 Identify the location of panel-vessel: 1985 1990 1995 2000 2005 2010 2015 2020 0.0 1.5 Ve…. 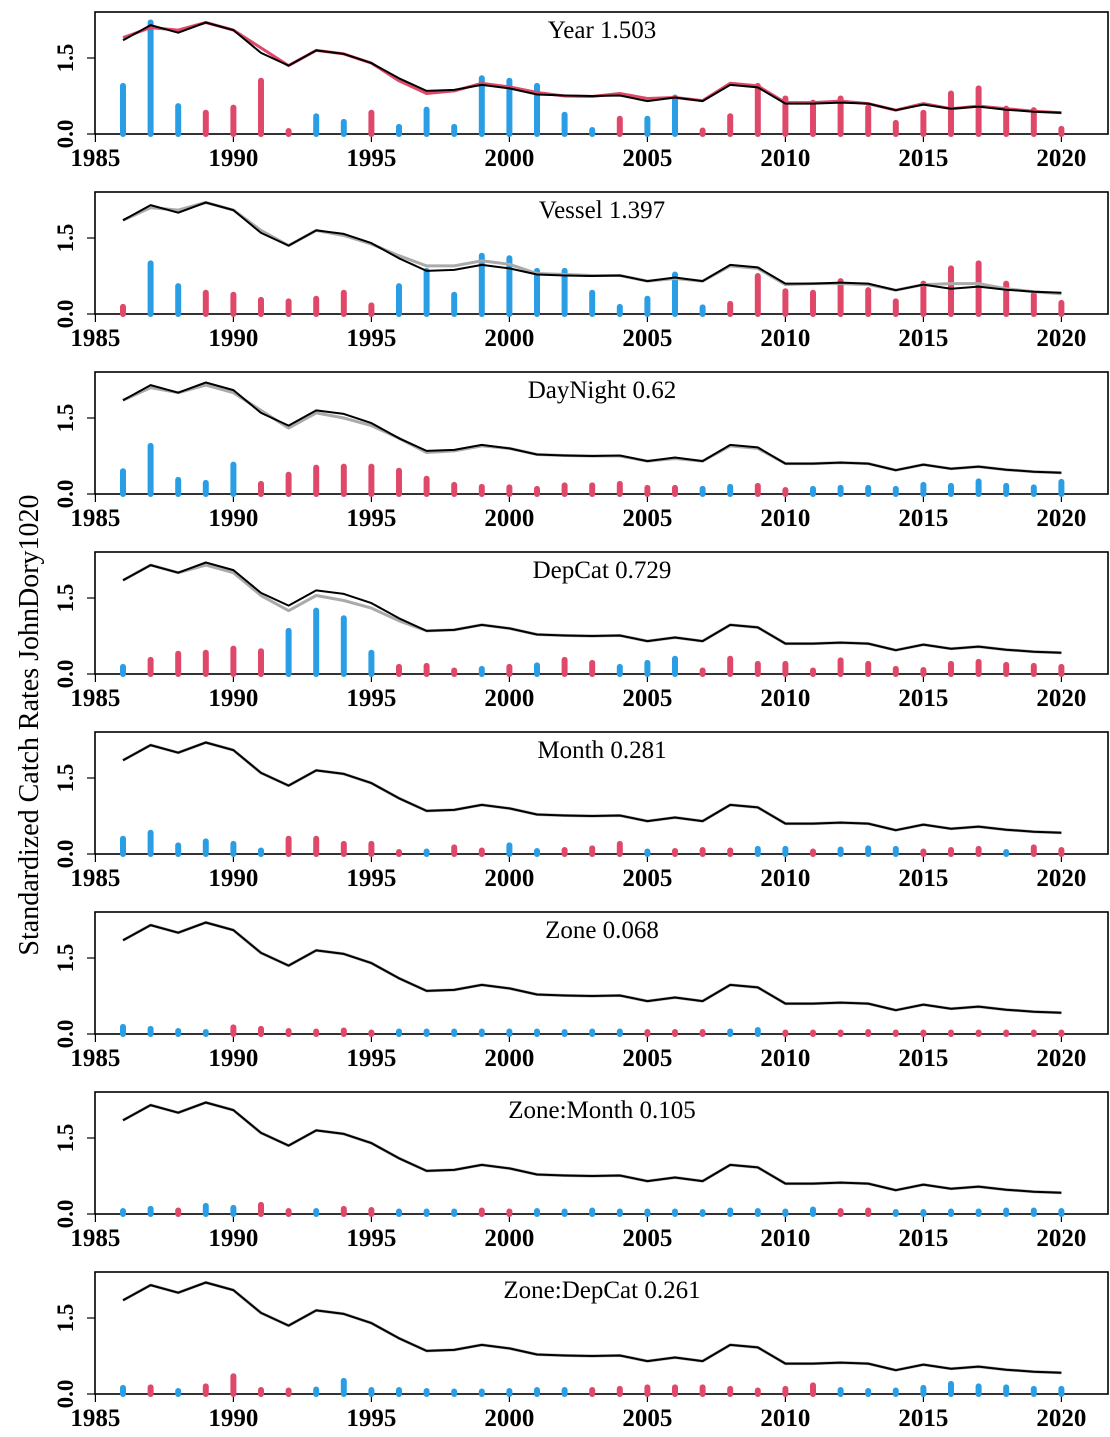
(581, 271).